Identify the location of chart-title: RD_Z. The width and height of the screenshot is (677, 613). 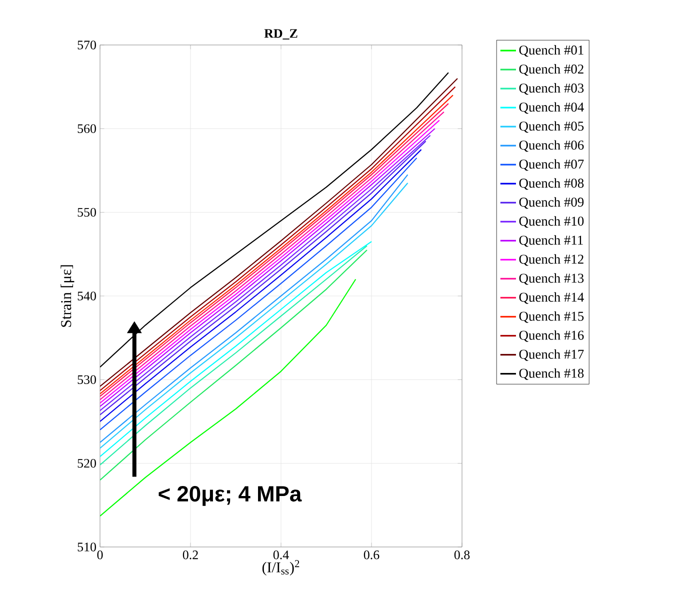
(281, 34).